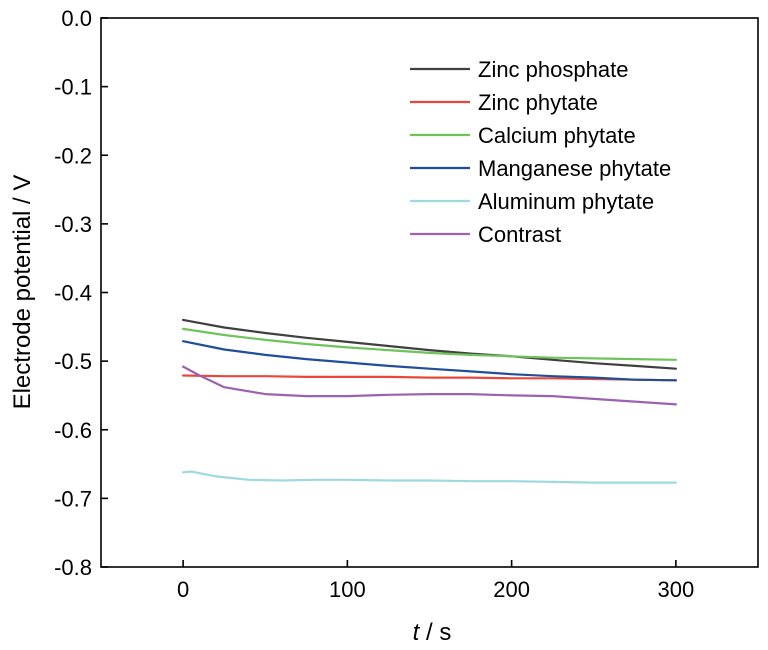 The width and height of the screenshot is (768, 650). I want to click on legend-label-calcium-phytate: Calcium phytate, so click(557, 135).